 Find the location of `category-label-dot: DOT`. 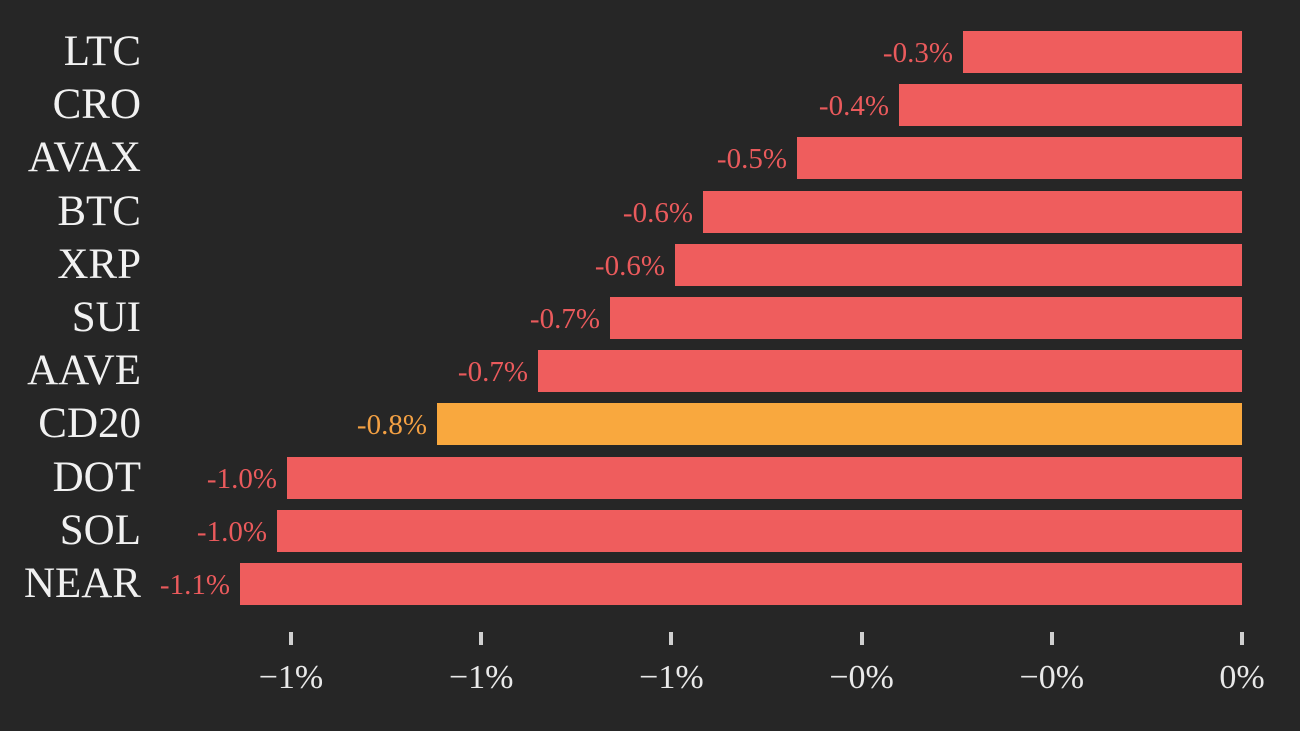

category-label-dot: DOT is located at coordinates (96, 477).